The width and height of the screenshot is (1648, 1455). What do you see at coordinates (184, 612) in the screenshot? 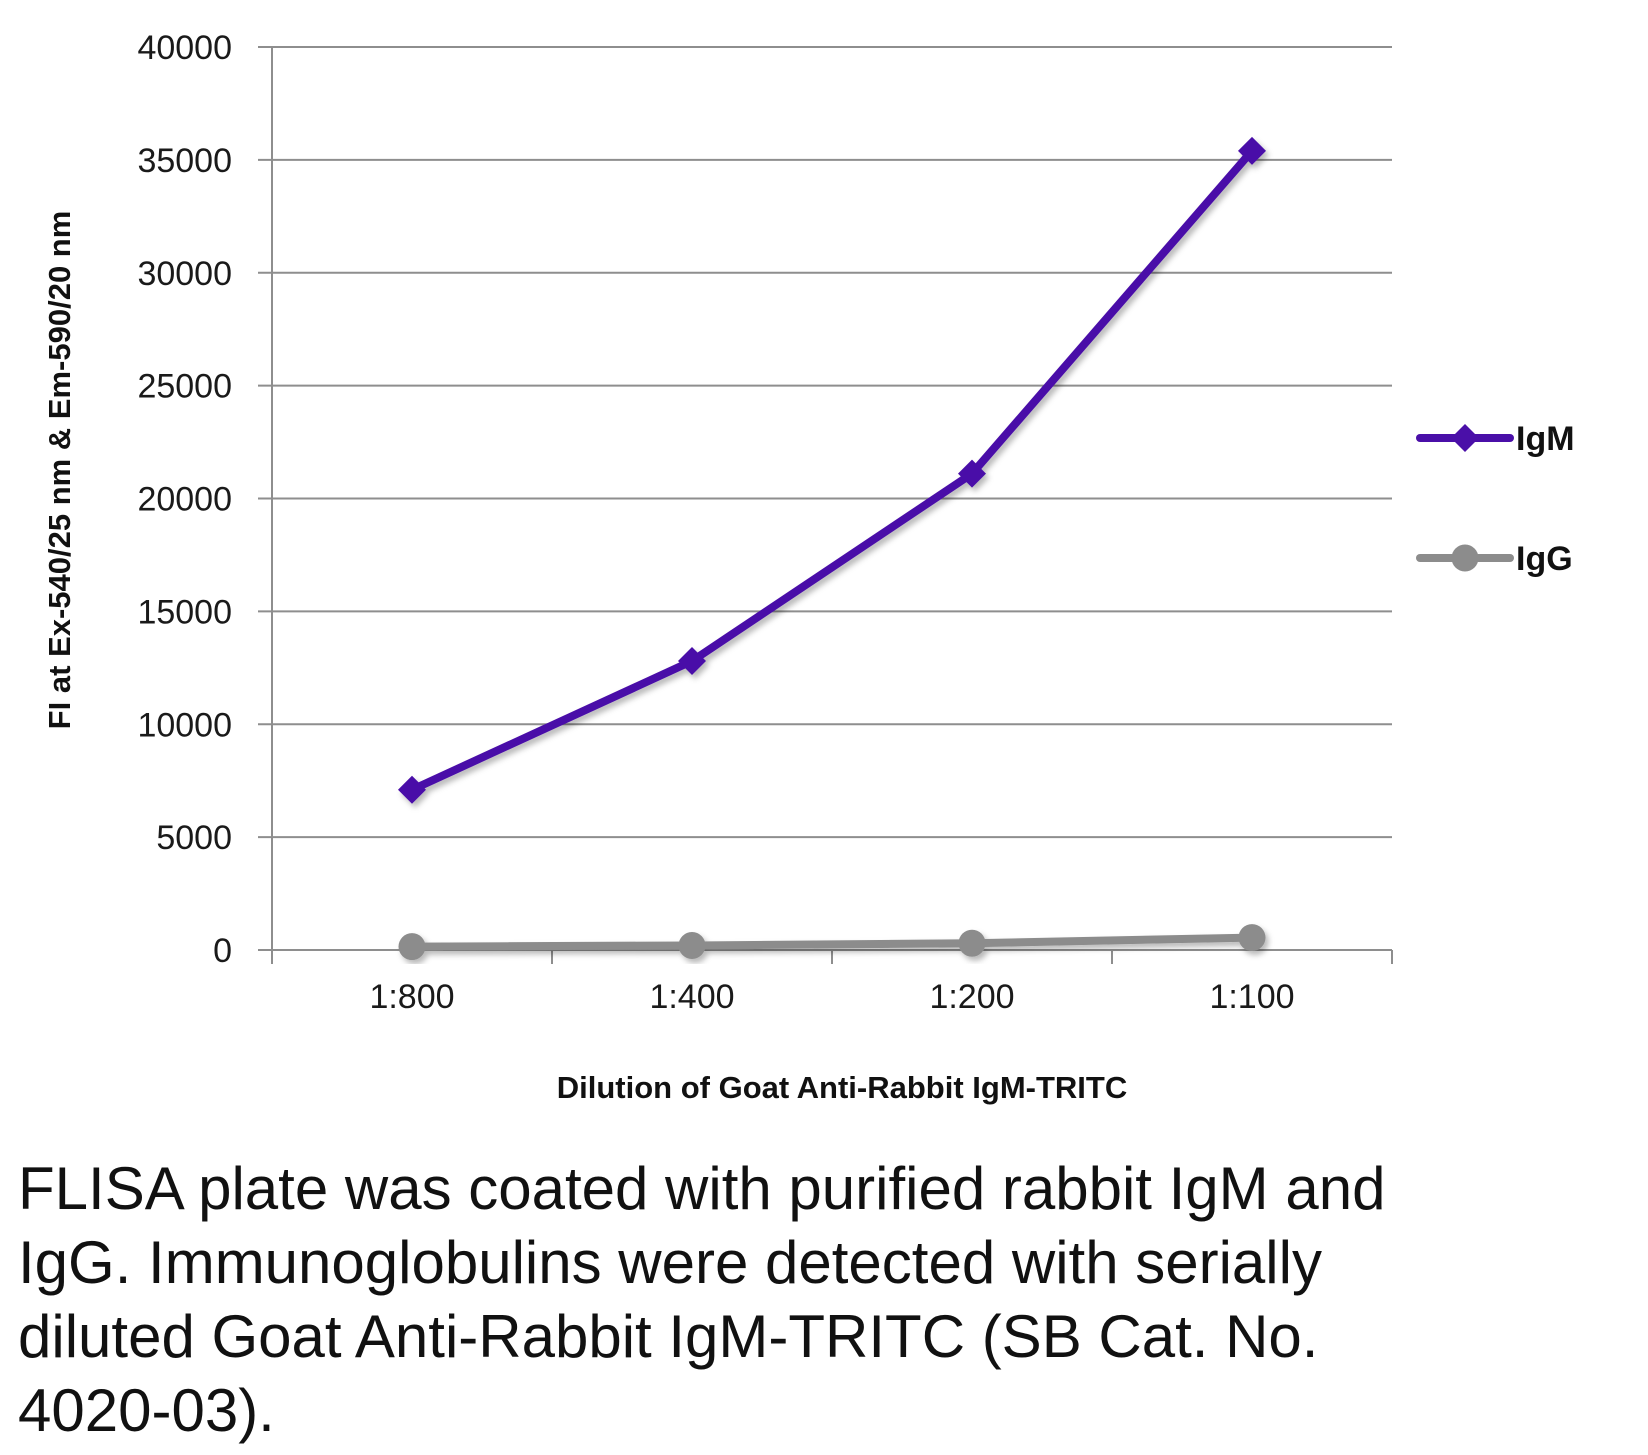
I see `y-tick-label: 15000` at bounding box center [184, 612].